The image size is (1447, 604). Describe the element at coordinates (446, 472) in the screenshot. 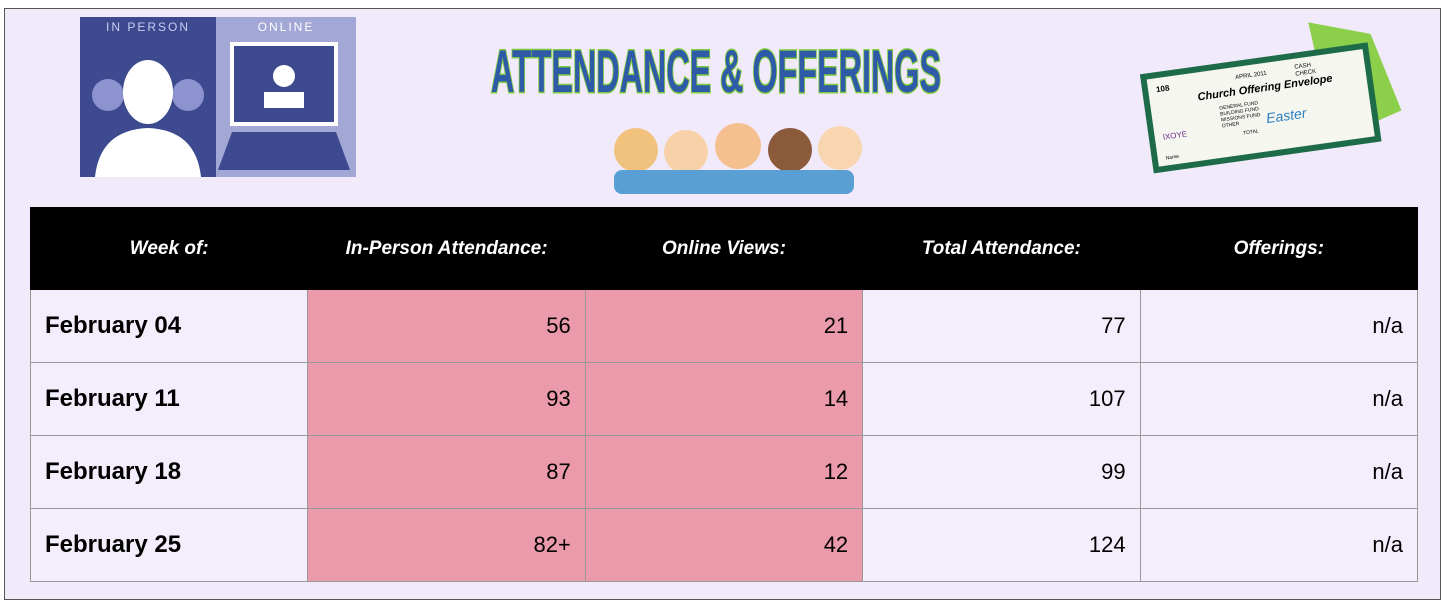

I see `cell: 87` at that location.